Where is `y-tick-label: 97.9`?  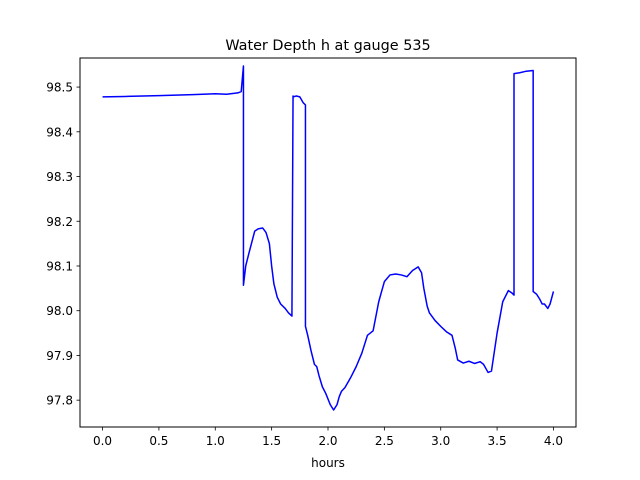 y-tick-label: 97.9 is located at coordinates (59, 356).